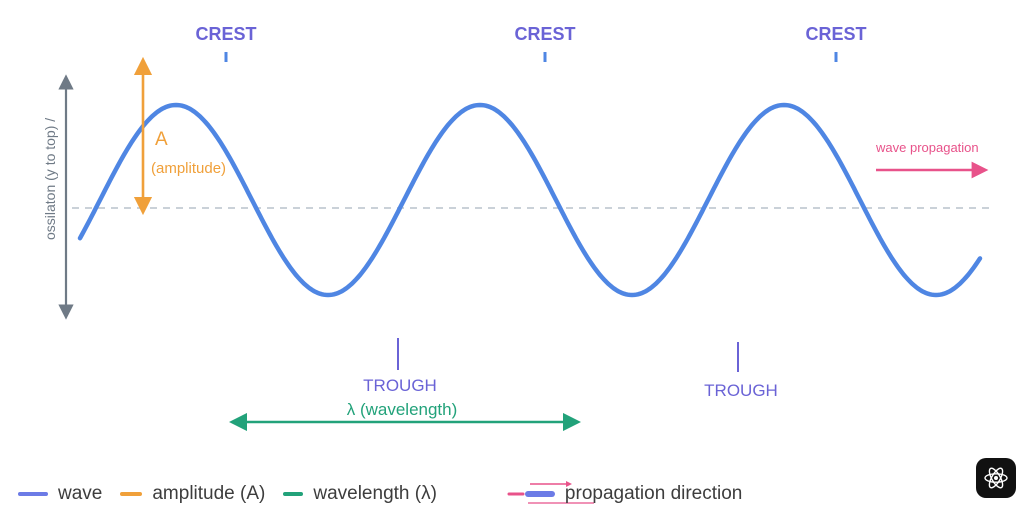 The image size is (1024, 512). What do you see at coordinates (80, 493) in the screenshot?
I see `legend-label-wave: wave` at bounding box center [80, 493].